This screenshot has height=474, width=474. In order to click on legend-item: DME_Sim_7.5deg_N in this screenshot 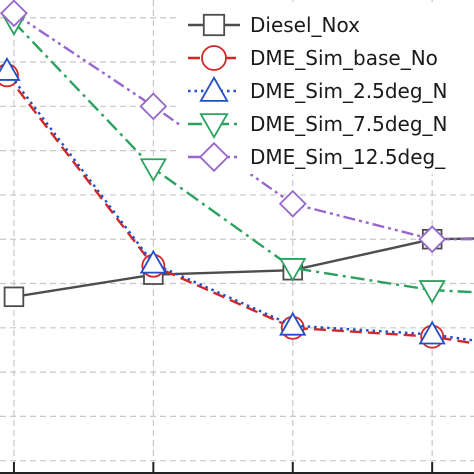, I will do `click(318, 126)`.